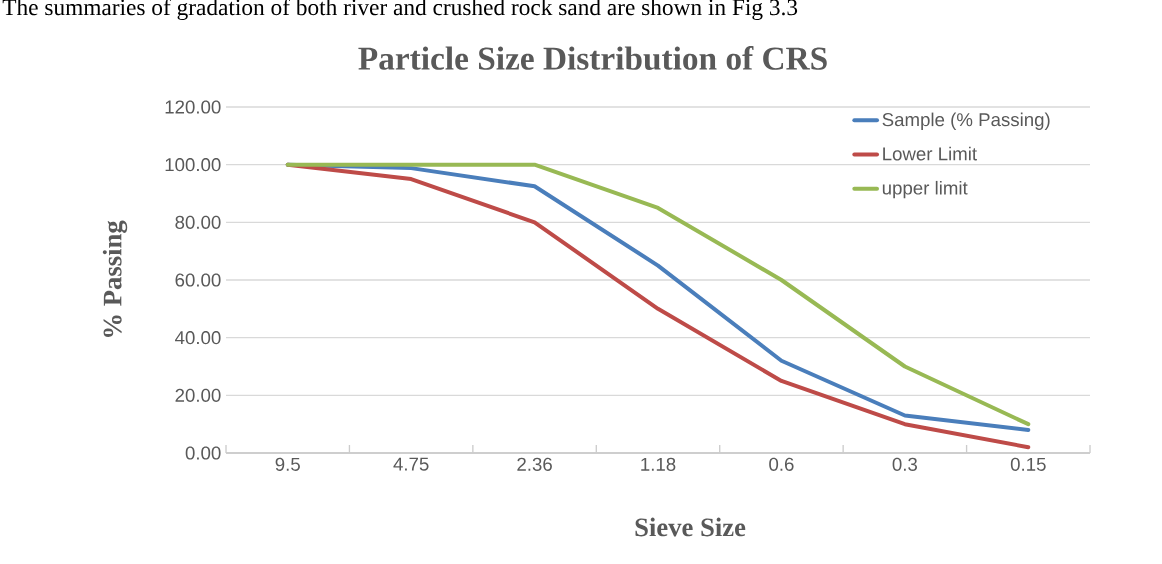 The width and height of the screenshot is (1162, 564). Describe the element at coordinates (781, 464) in the screenshot. I see `x-tick-label: 0.6` at that location.